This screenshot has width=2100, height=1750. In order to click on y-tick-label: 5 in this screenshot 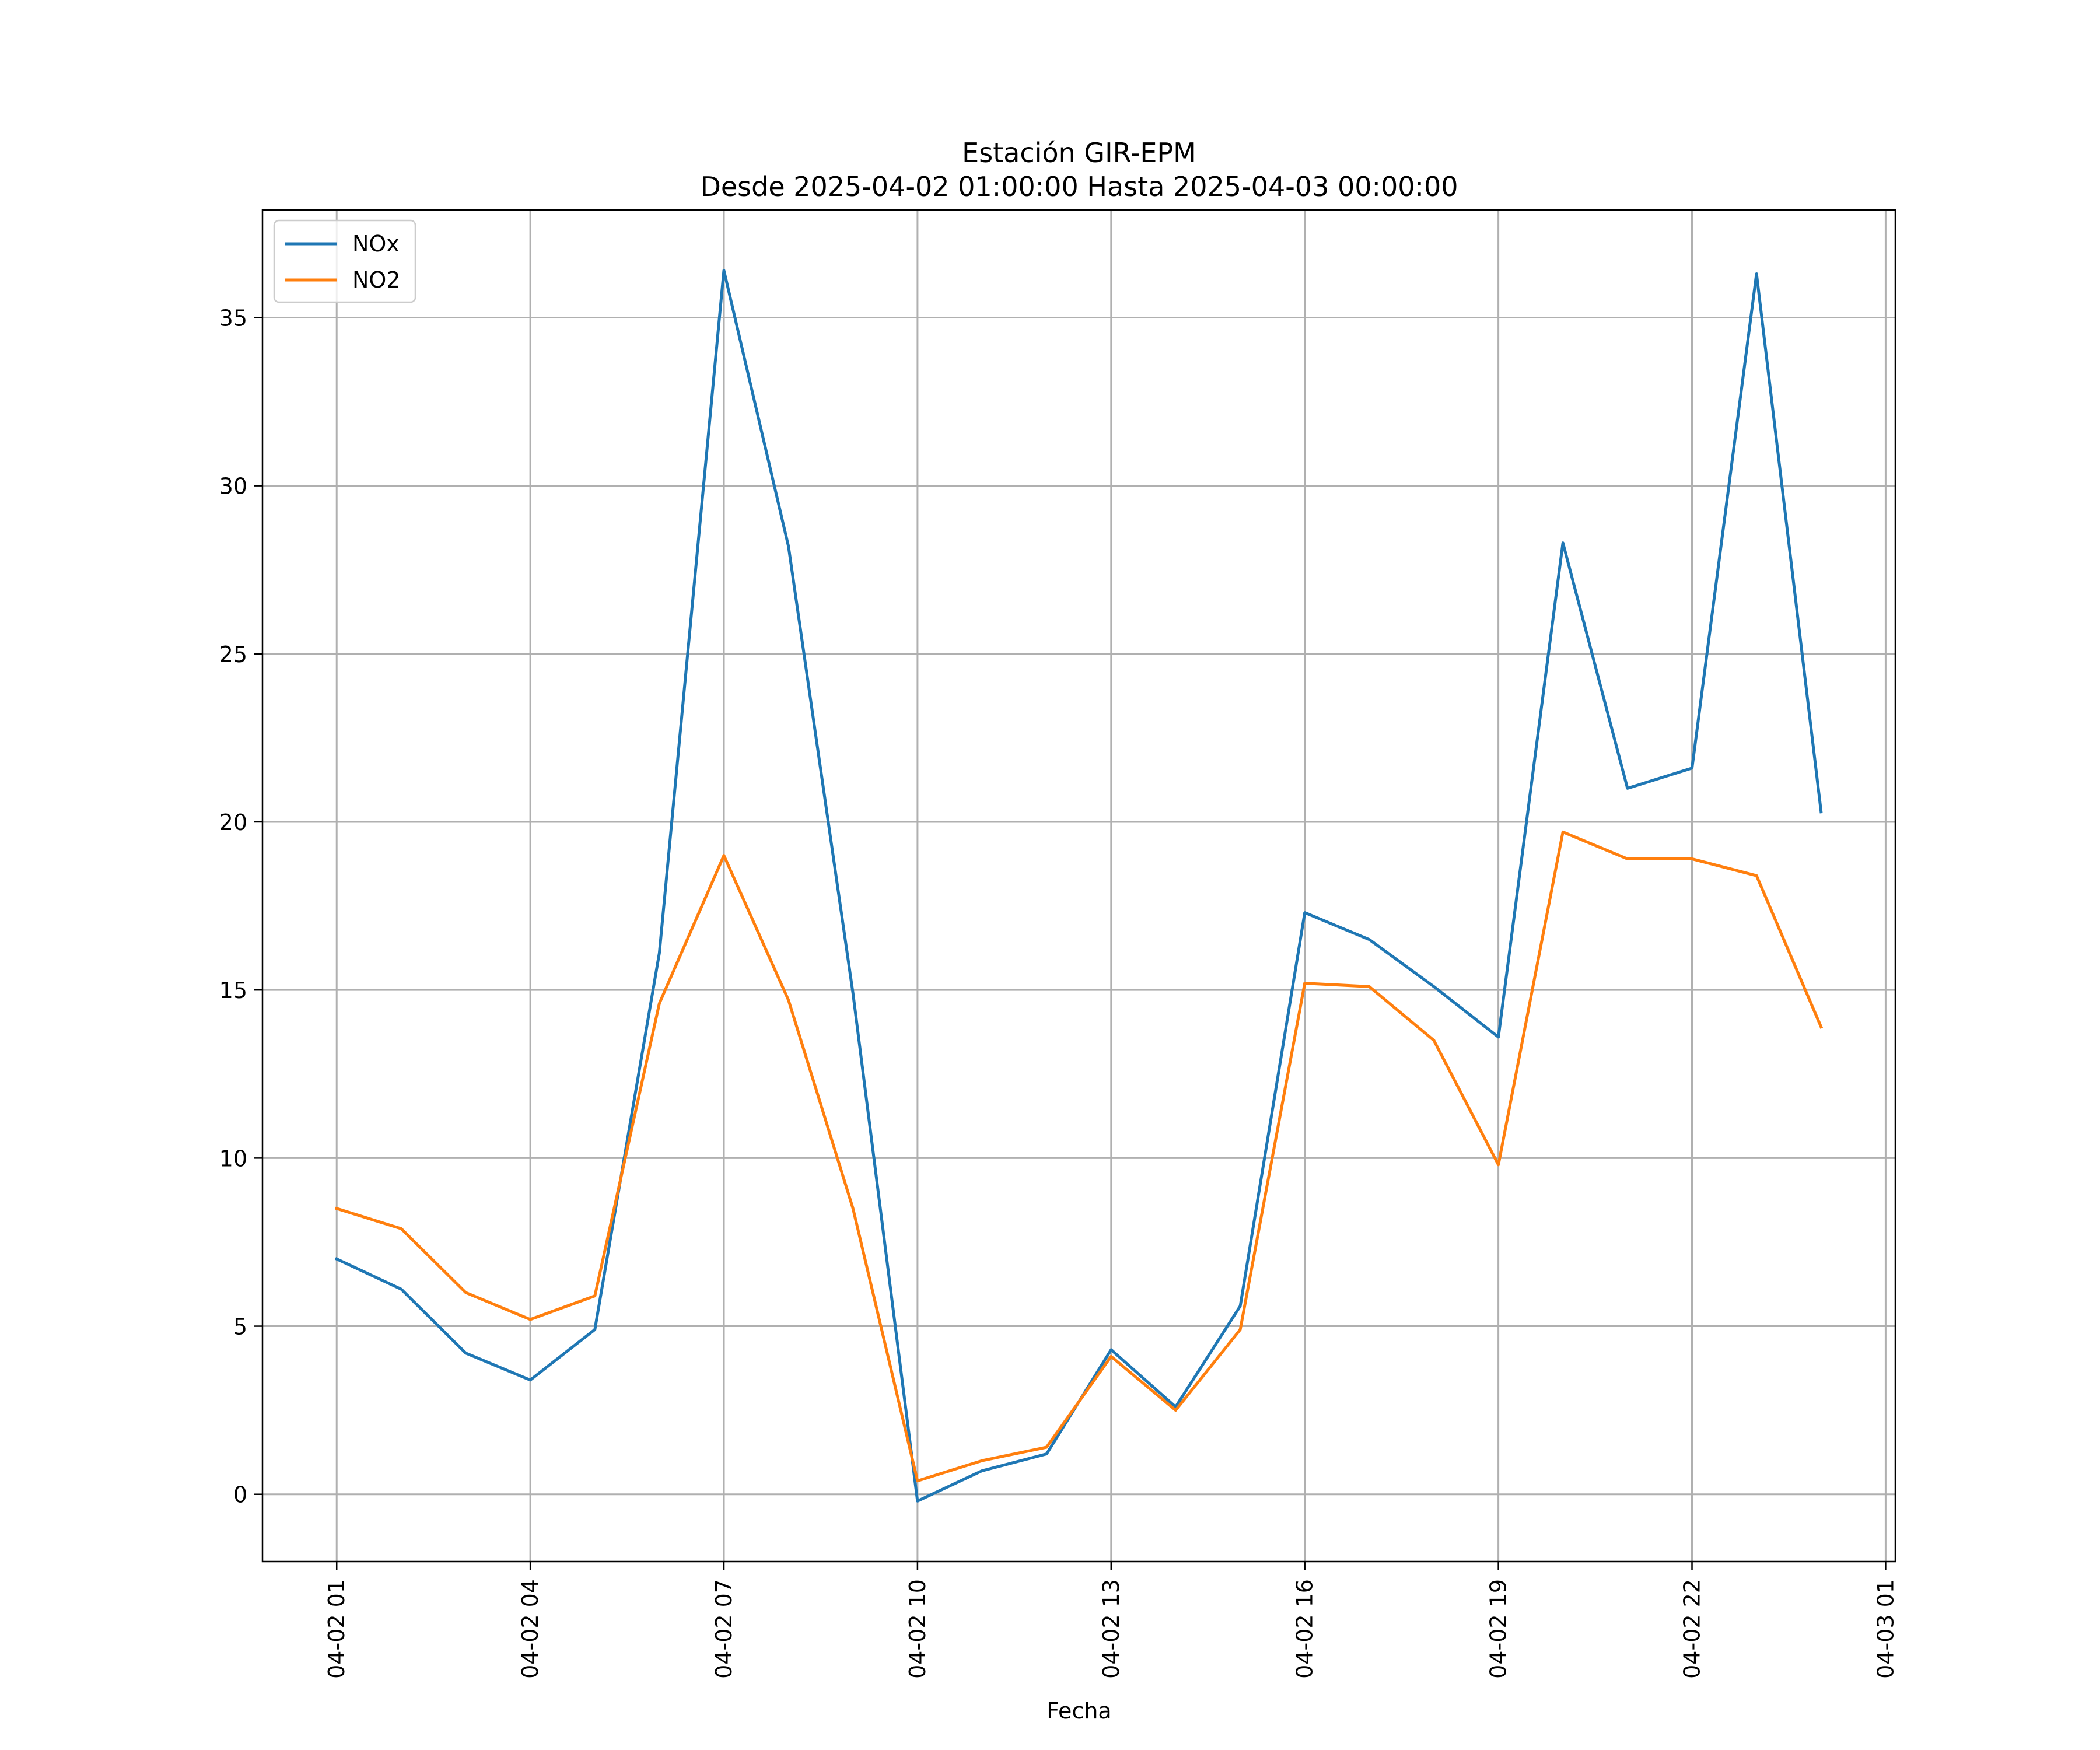, I will do `click(240, 1327)`.